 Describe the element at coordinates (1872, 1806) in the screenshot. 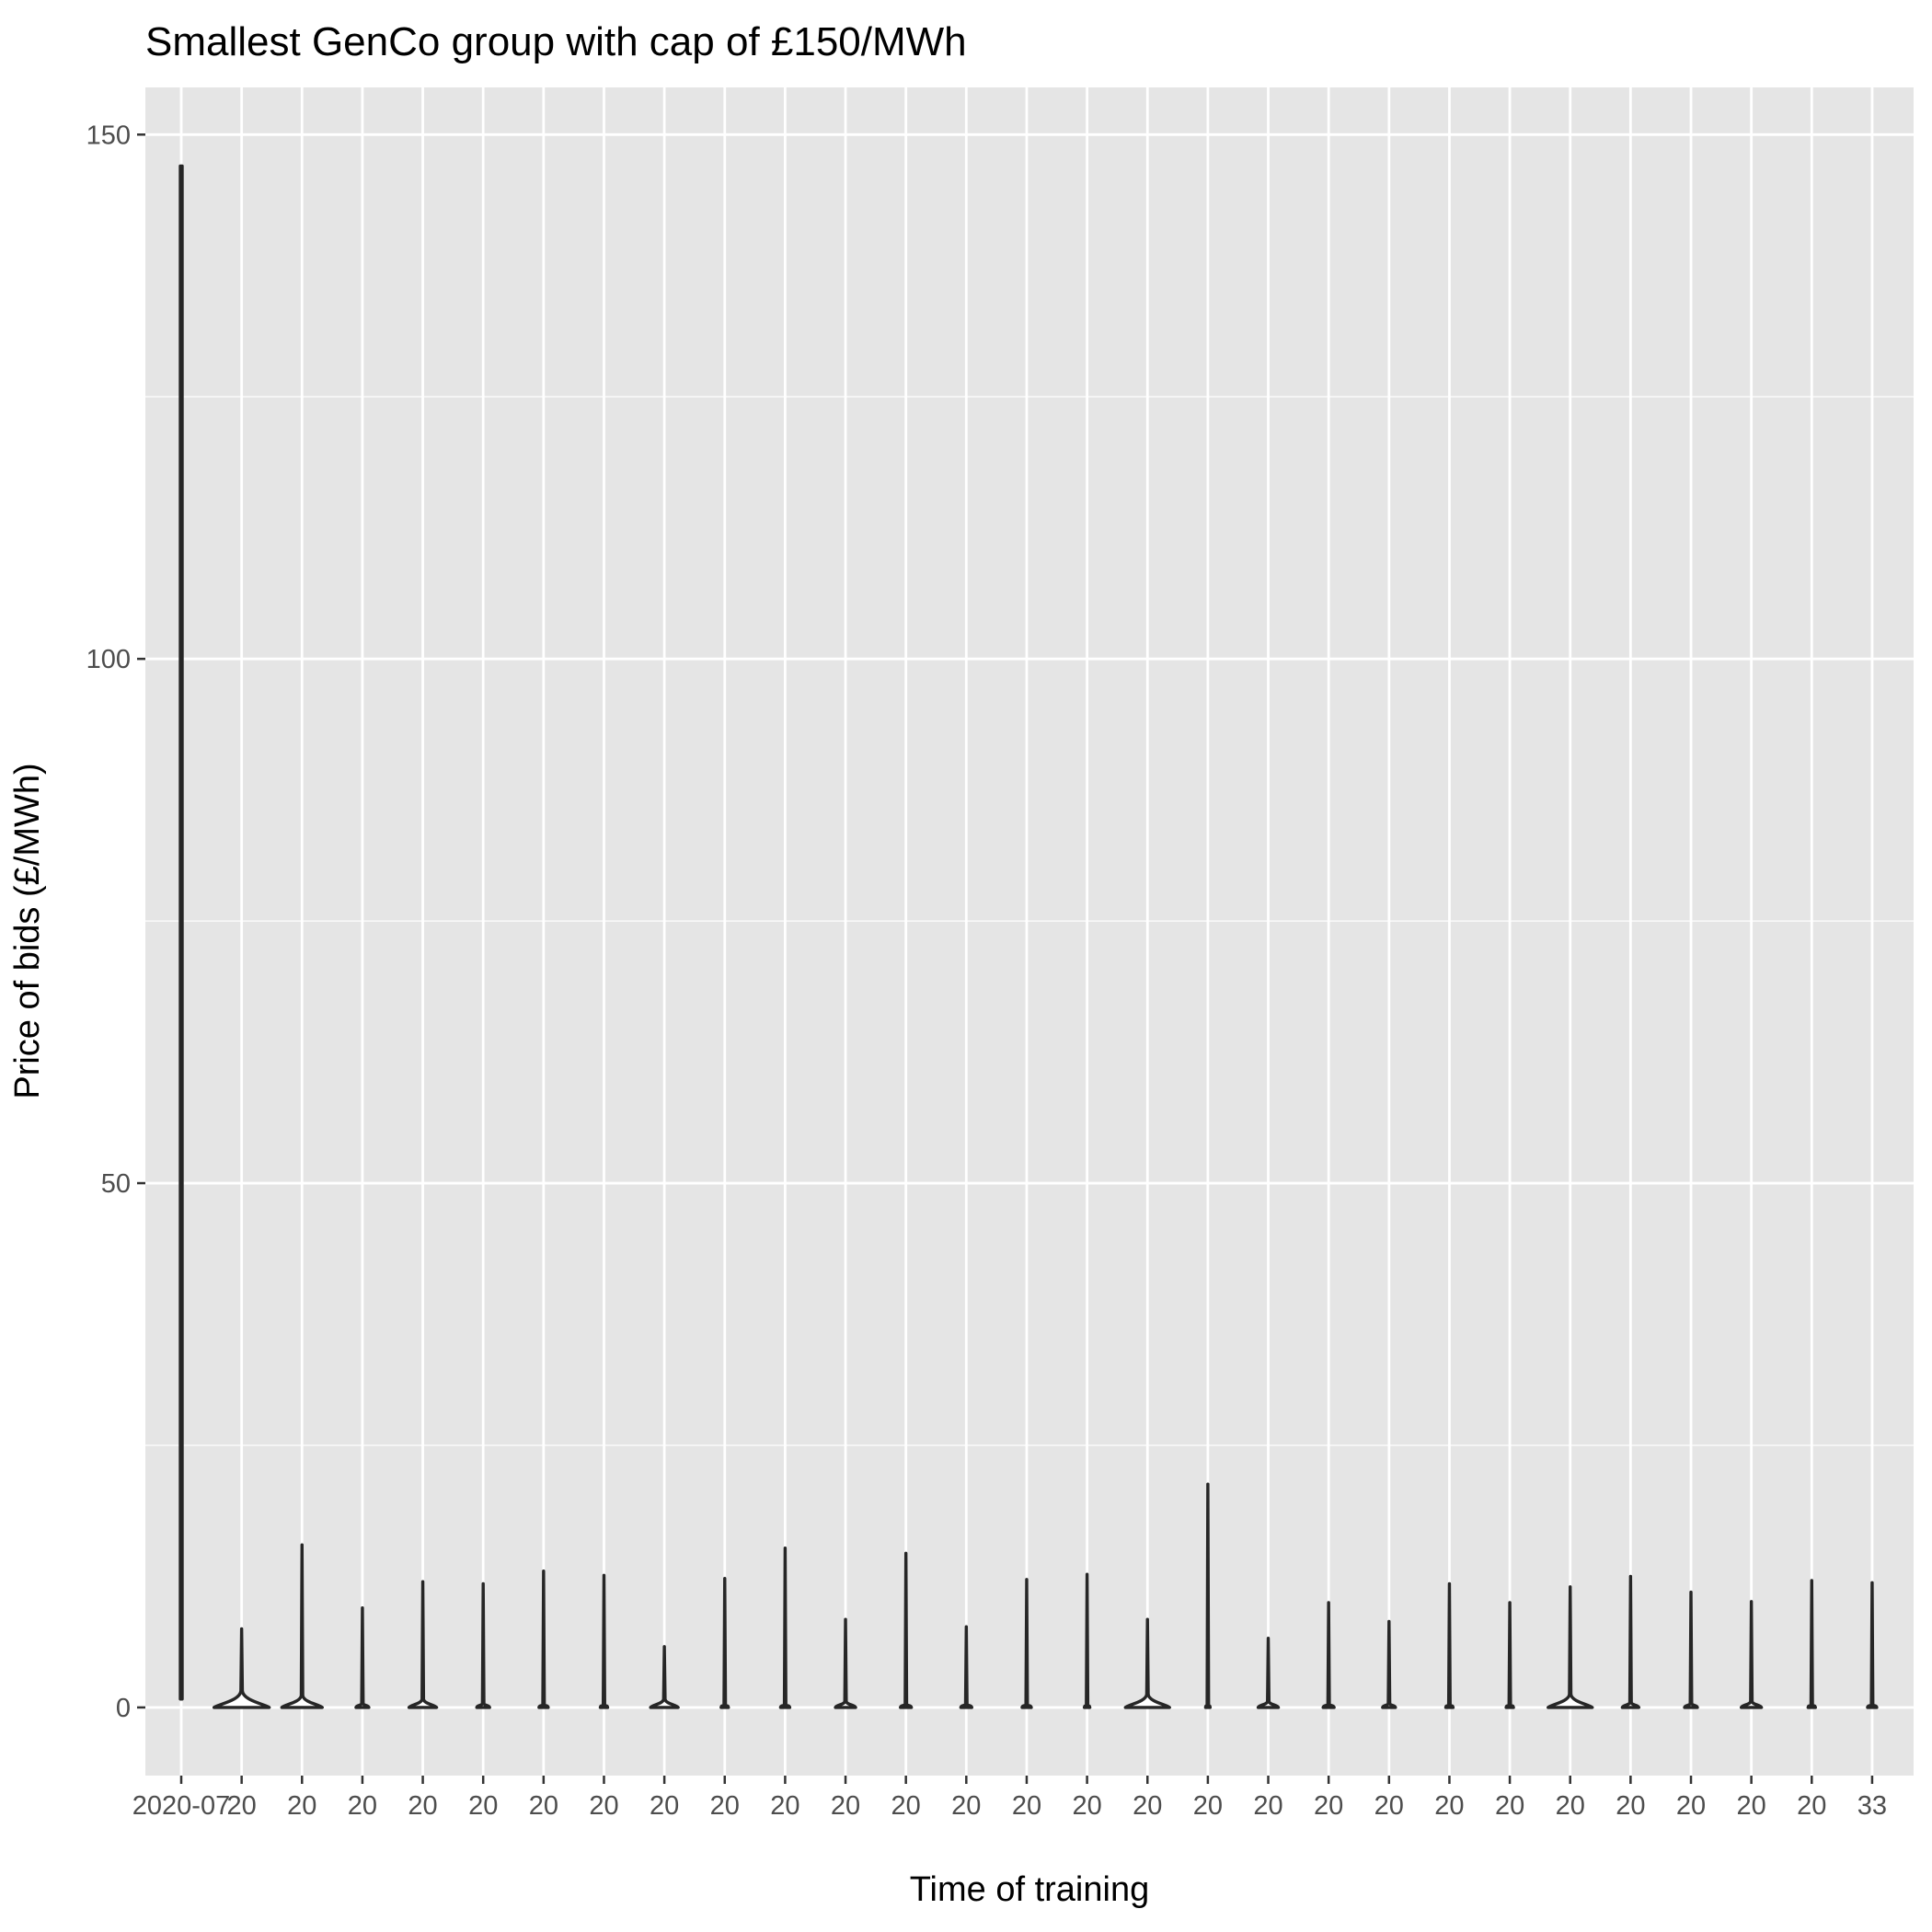

I see `x-tick-label: 33` at that location.